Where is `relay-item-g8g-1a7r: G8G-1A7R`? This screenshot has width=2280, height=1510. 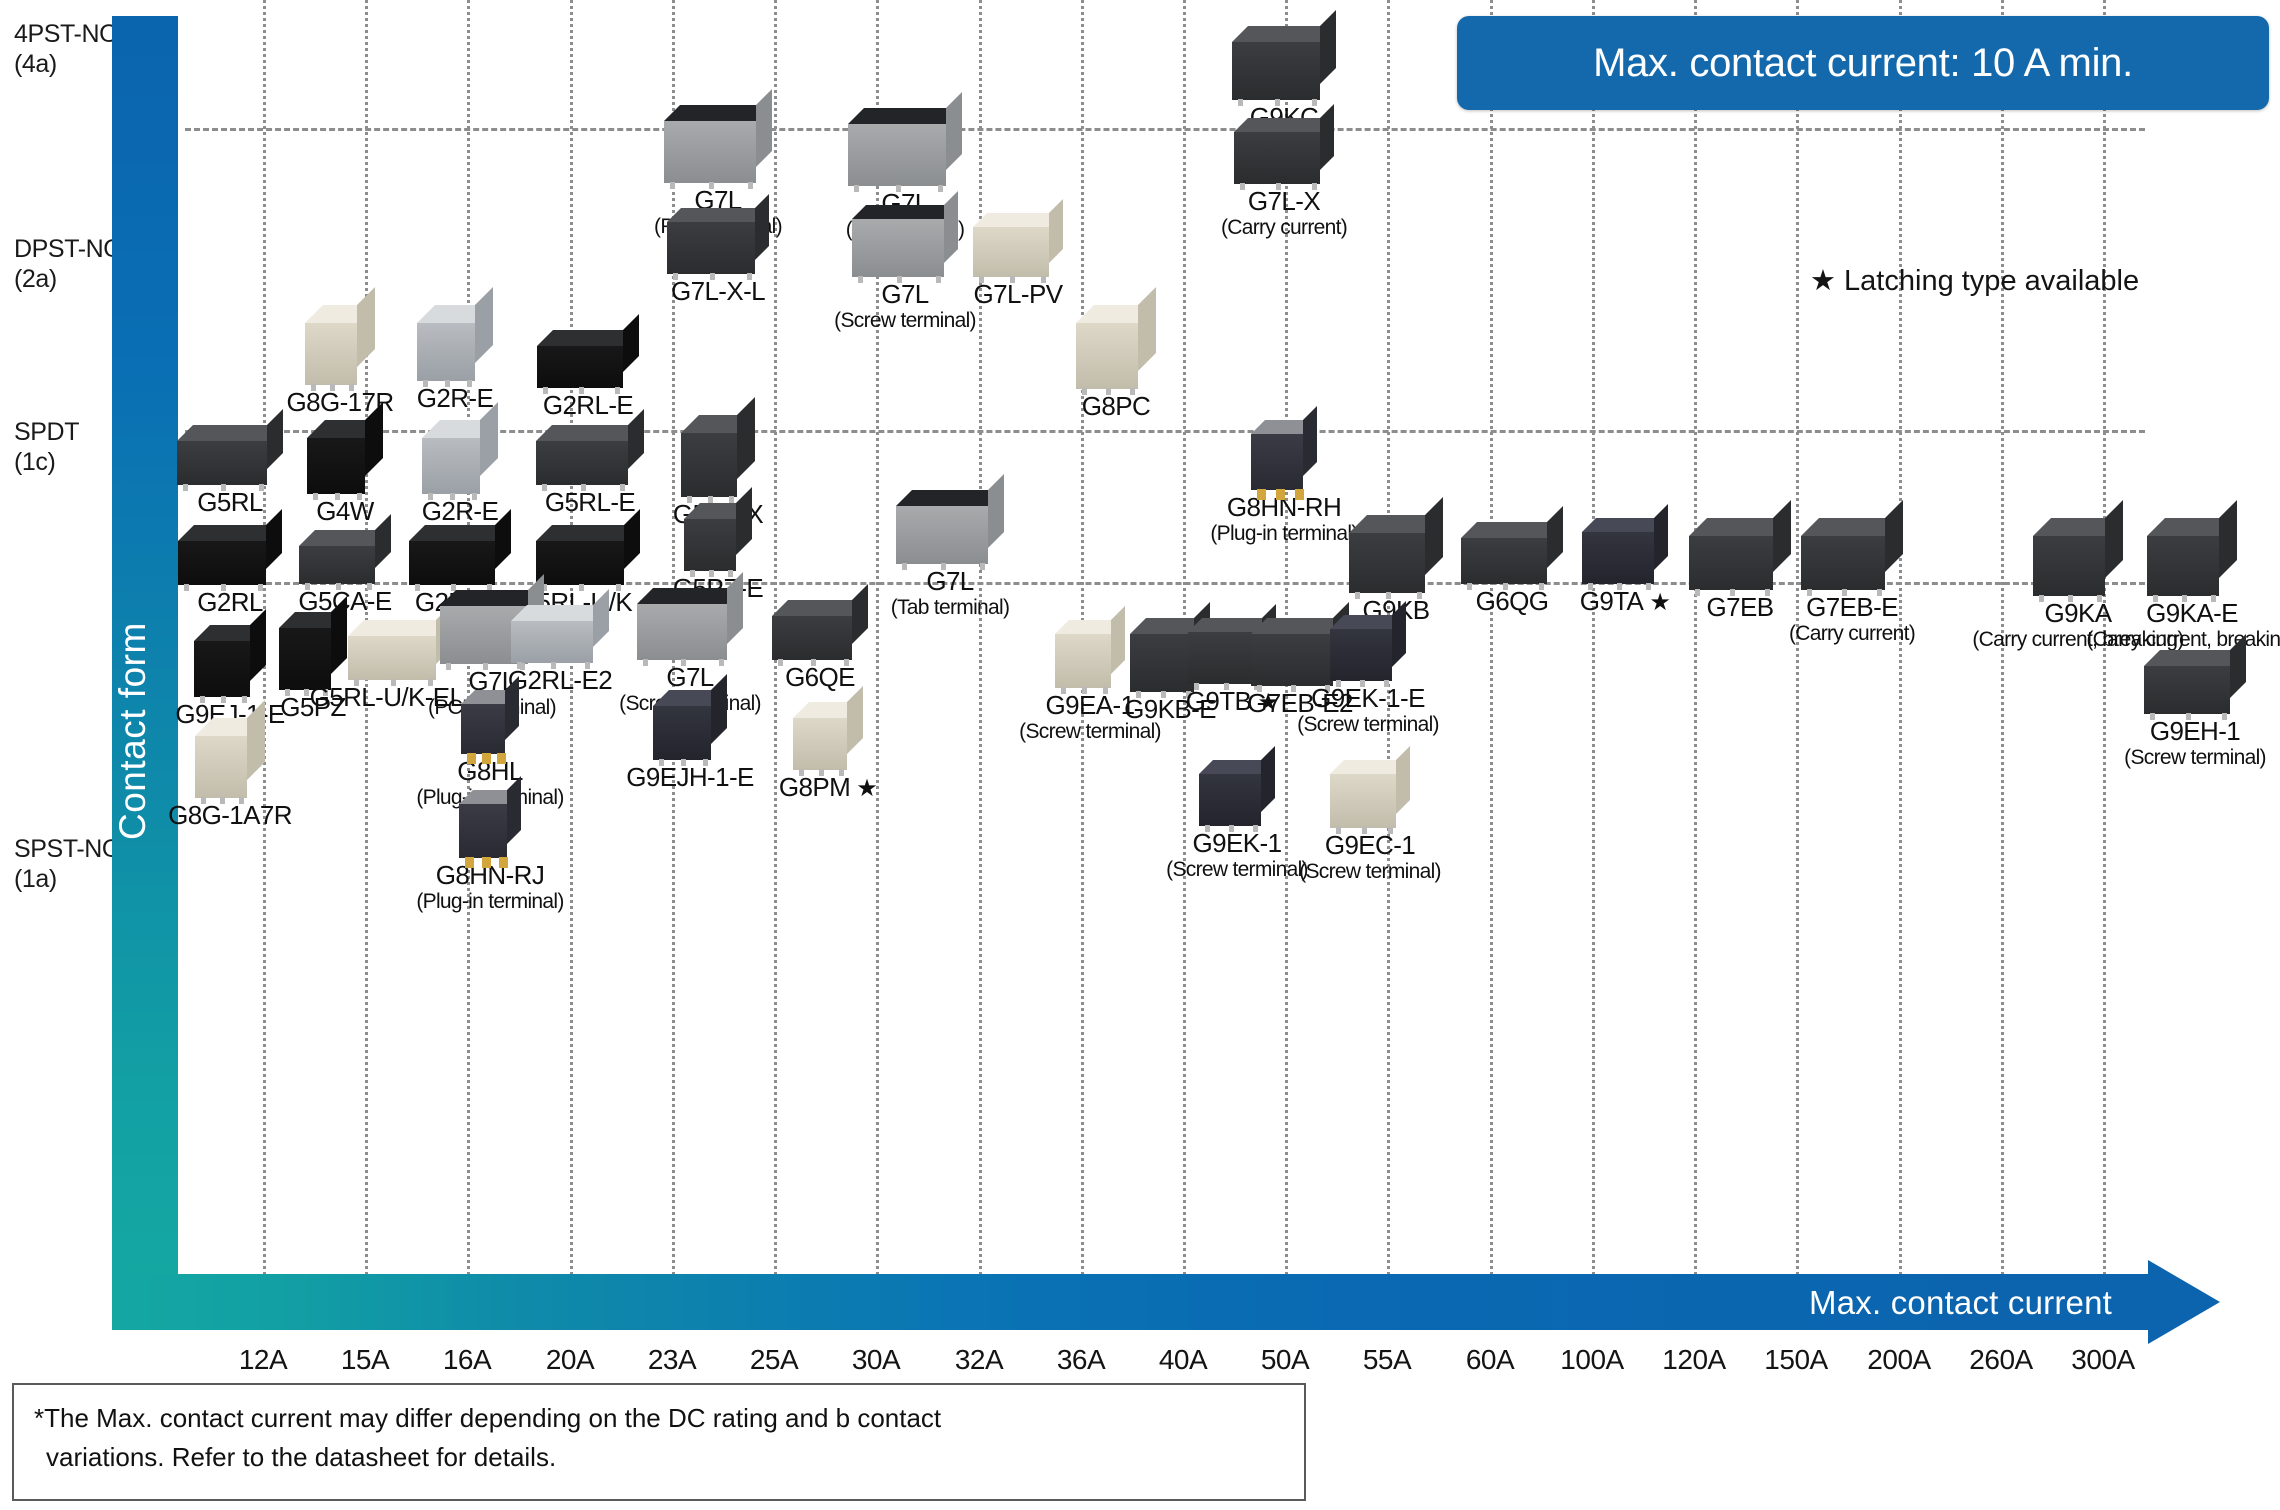
relay-item-g8g-1a7r: G8G-1A7R is located at coordinates (230, 765).